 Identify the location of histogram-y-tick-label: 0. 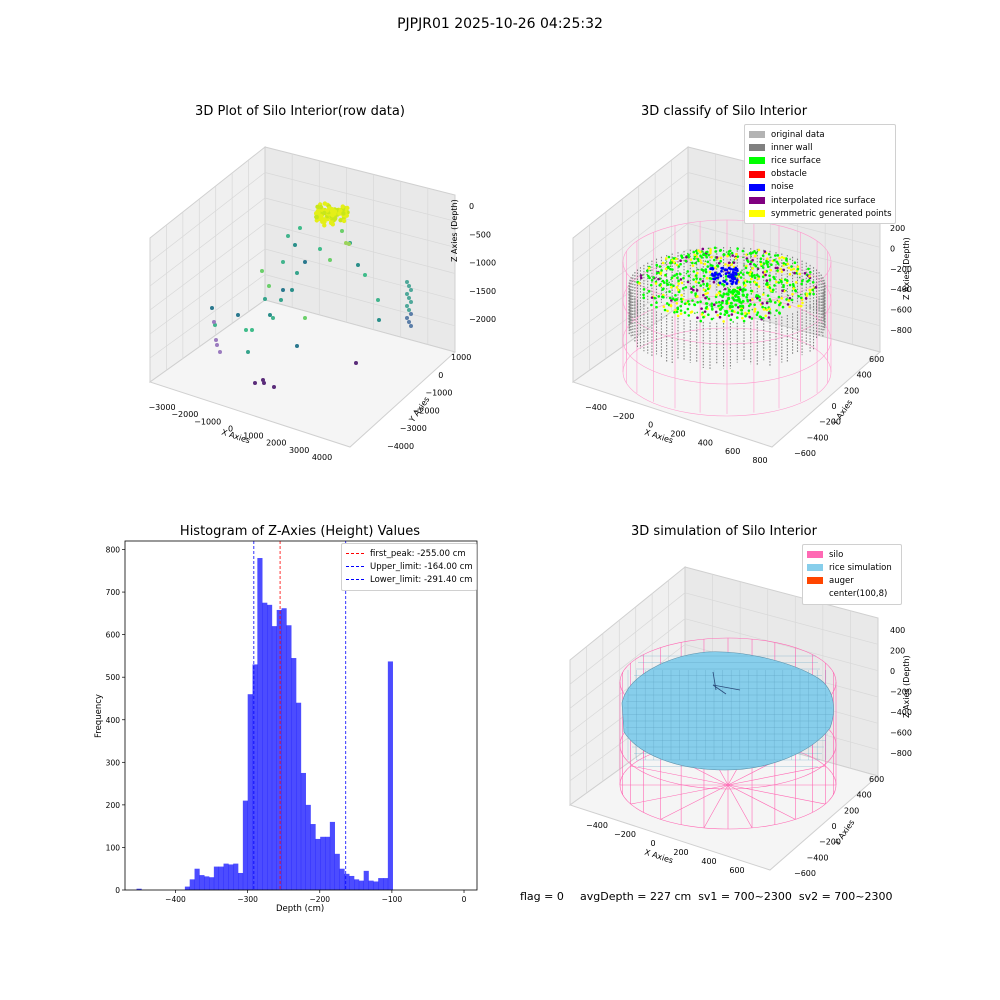
(117, 890).